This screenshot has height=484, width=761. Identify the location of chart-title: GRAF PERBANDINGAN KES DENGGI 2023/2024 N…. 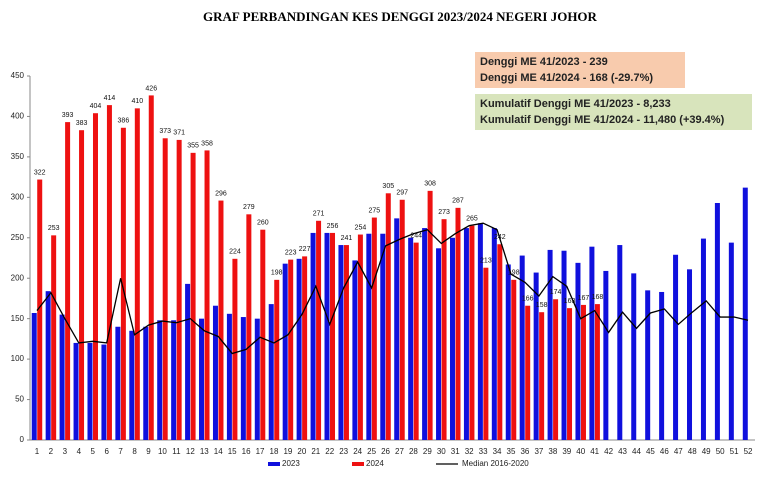
(400, 16).